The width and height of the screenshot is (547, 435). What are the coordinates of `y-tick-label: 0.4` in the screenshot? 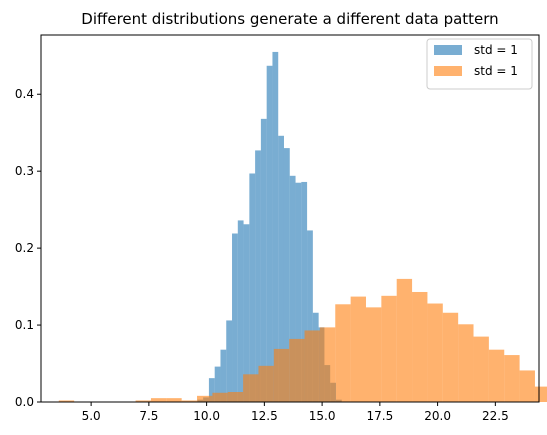 It's located at (24, 94).